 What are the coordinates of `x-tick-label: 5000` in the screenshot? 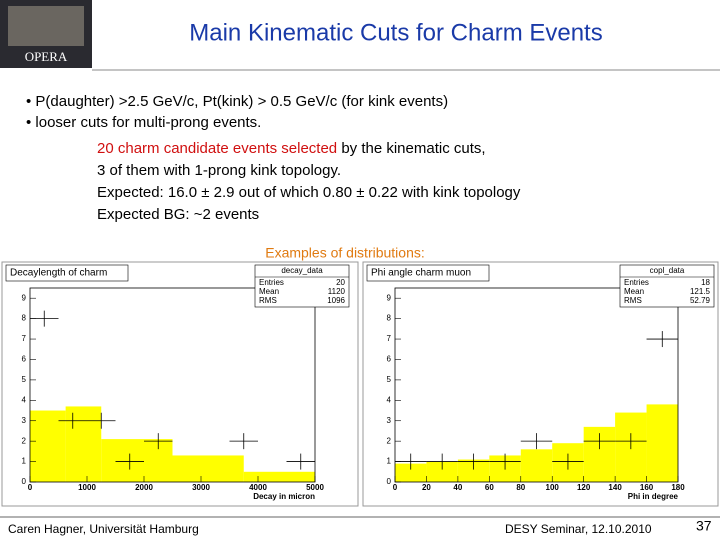 It's located at (315, 487).